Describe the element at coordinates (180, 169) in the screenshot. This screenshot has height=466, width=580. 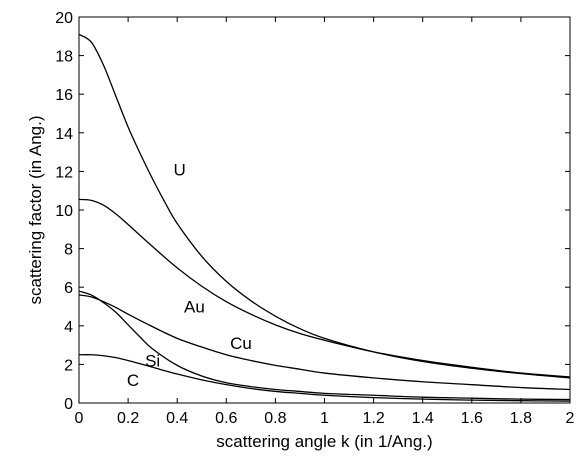
I see `series-label-u: U` at that location.